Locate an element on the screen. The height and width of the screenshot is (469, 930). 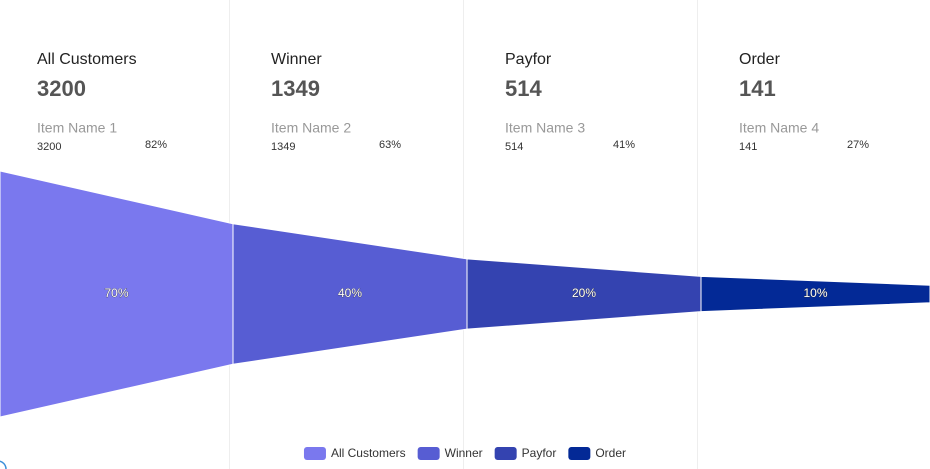
item-name: Item Name 2 is located at coordinates (311, 128).